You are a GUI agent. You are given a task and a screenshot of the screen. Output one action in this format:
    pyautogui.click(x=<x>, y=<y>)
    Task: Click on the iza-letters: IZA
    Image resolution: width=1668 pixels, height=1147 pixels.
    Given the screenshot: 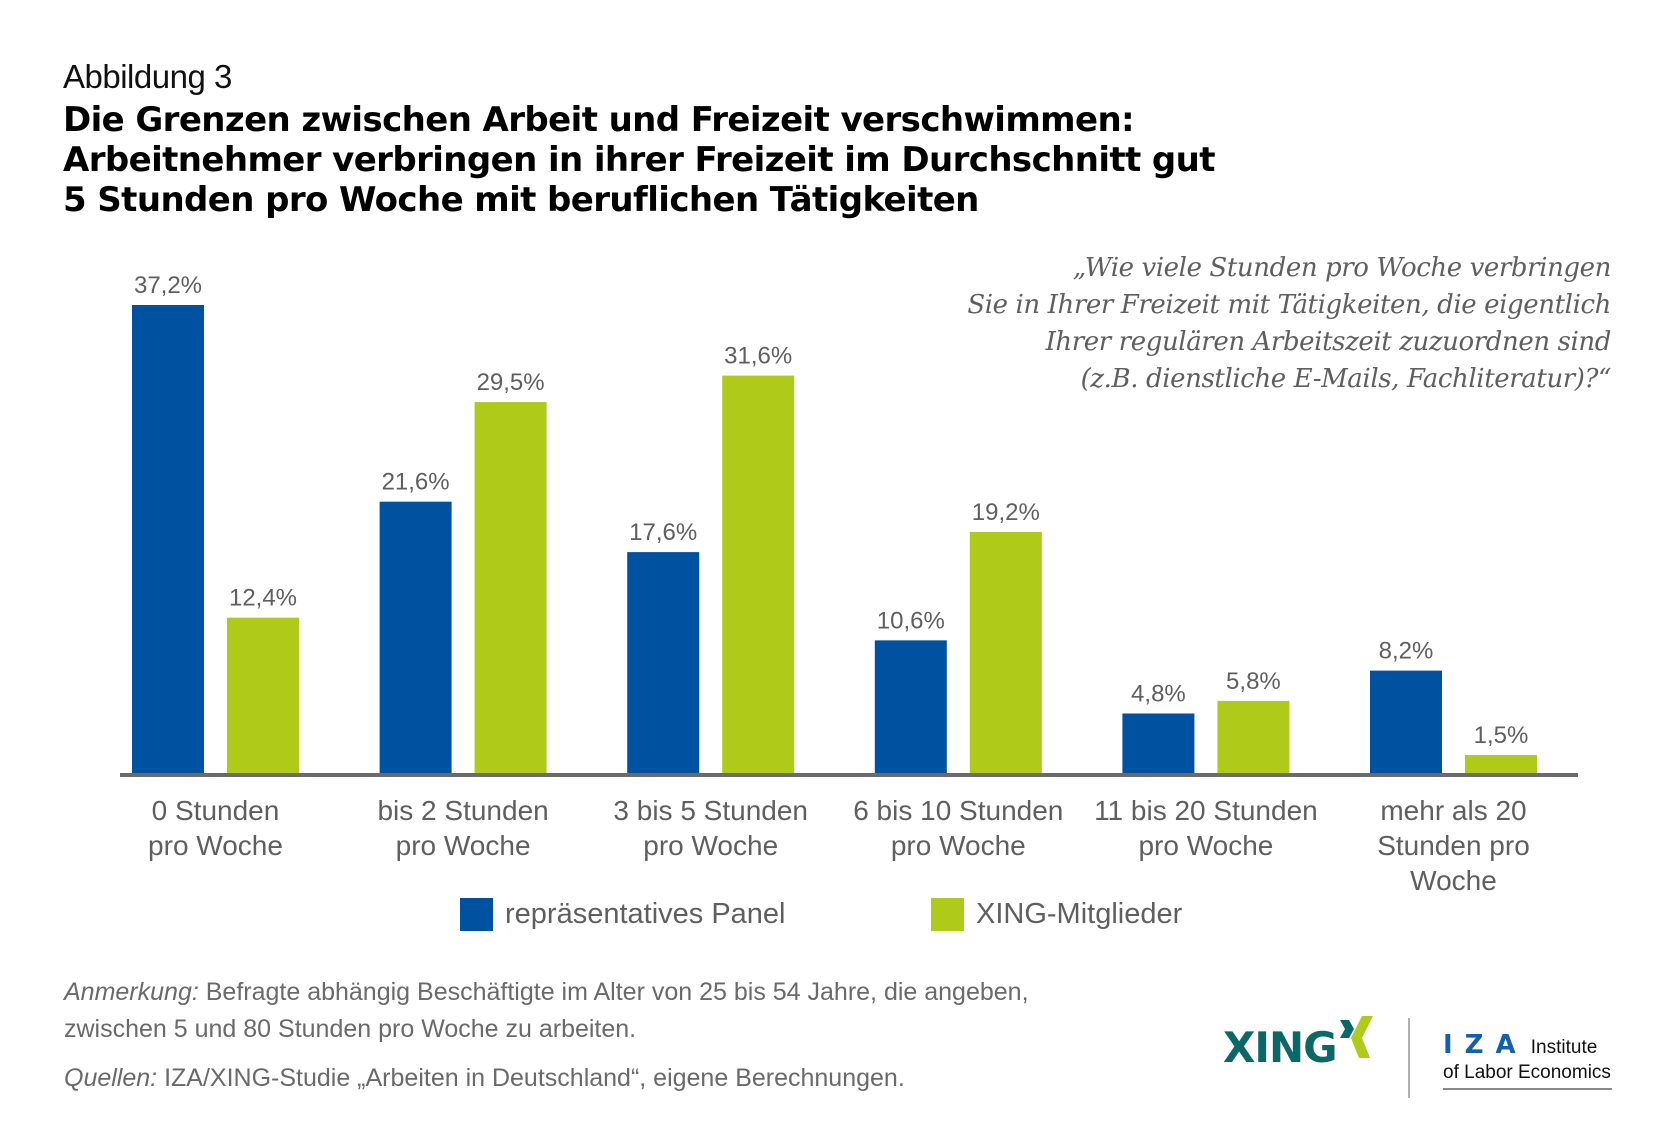 What is the action you would take?
    pyautogui.click(x=1485, y=1045)
    